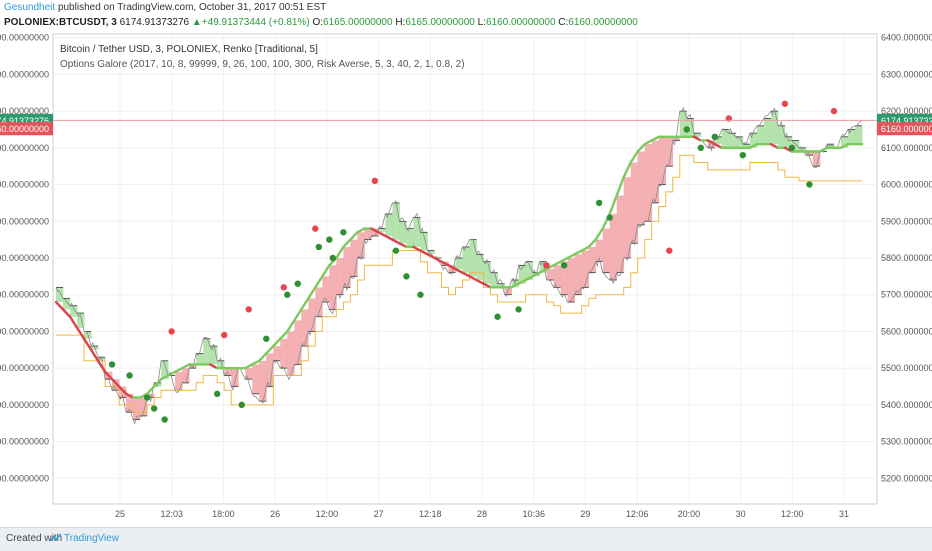  I want to click on y-tick-label-right: 6300.00000000, so click(906, 74).